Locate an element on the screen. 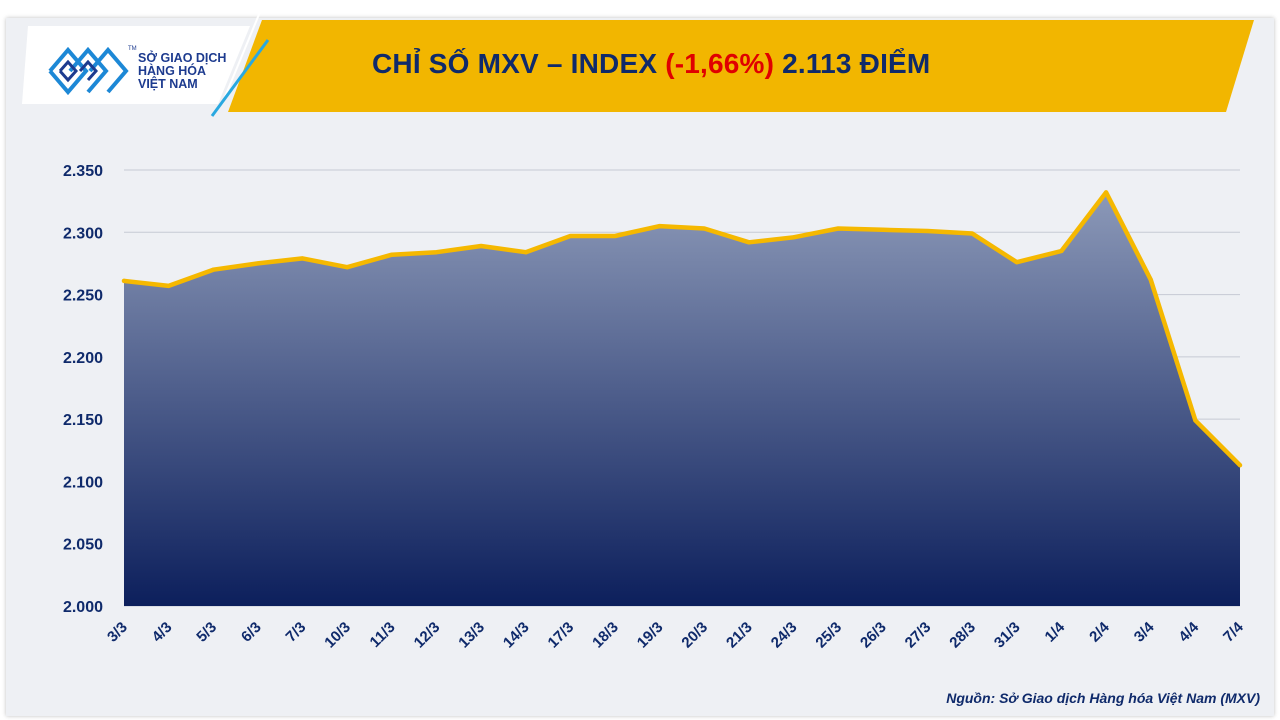  x-tick-label: 27/3 is located at coordinates (918, 635).